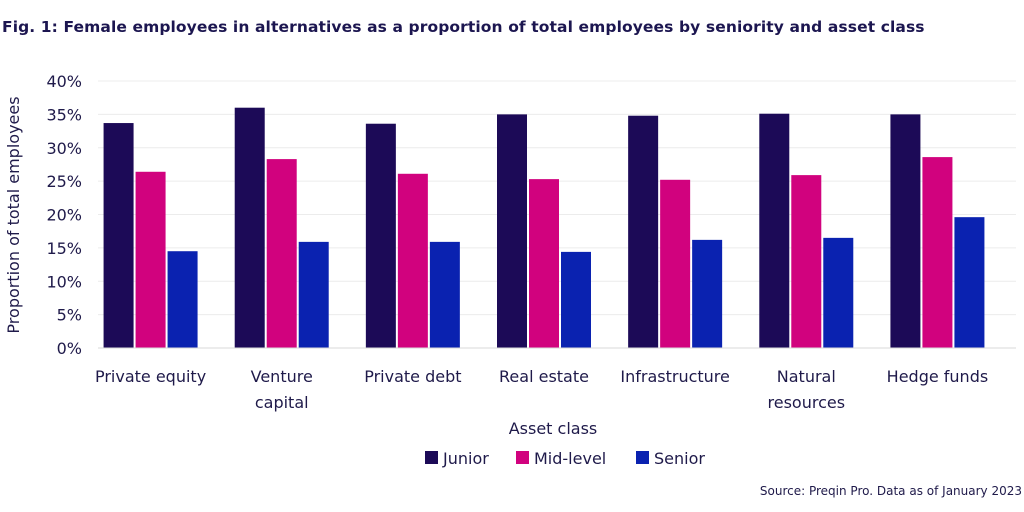 The width and height of the screenshot is (1024, 512). I want to click on x-category-label: Private debt, so click(412, 376).